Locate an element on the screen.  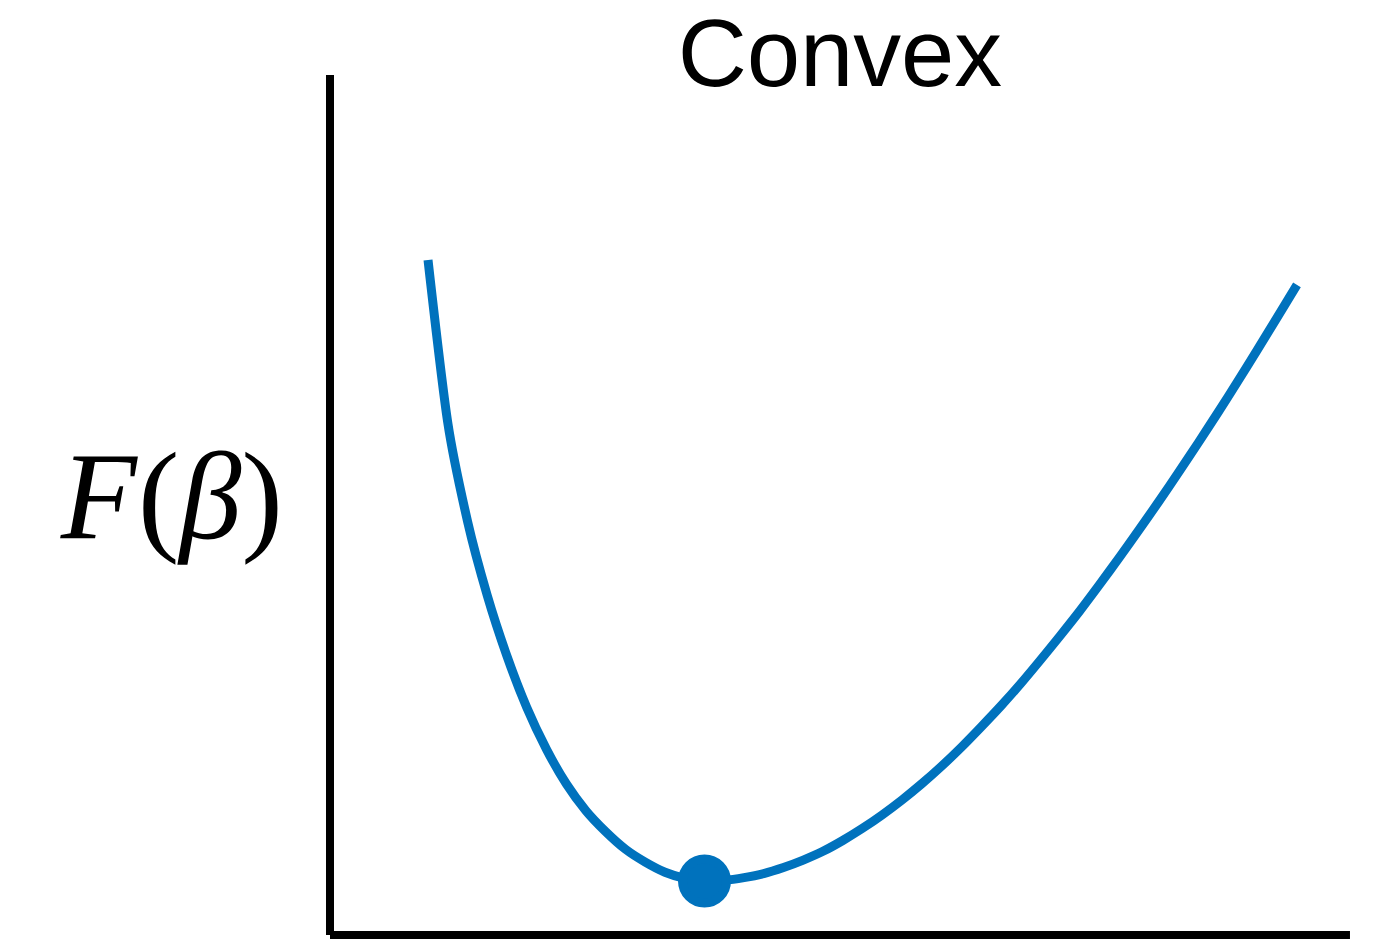
chart-title: Convex is located at coordinates (842, 53).